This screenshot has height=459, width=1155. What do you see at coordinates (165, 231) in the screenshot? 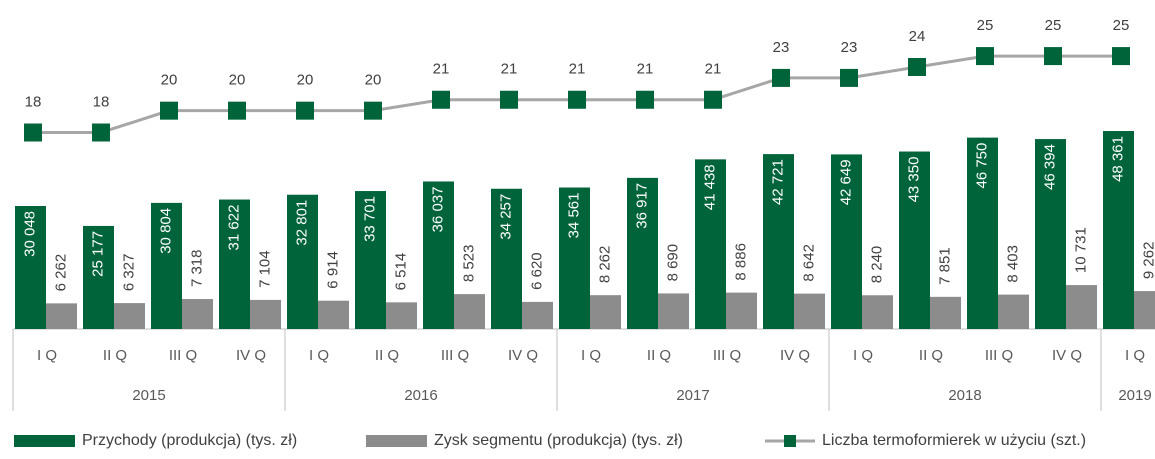
I see `bar-value-label: 30 804` at bounding box center [165, 231].